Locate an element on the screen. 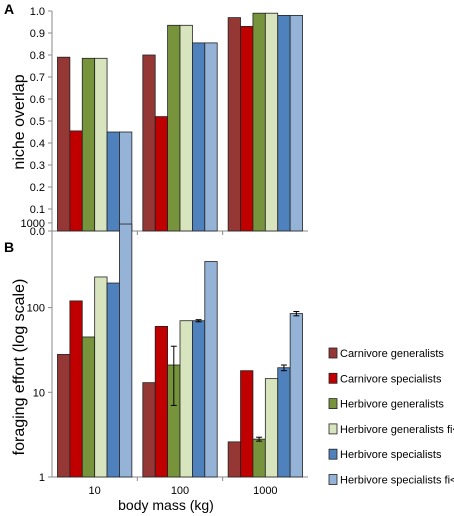 The image size is (454, 516). y-tick-label: 0.8 is located at coordinates (37, 56).